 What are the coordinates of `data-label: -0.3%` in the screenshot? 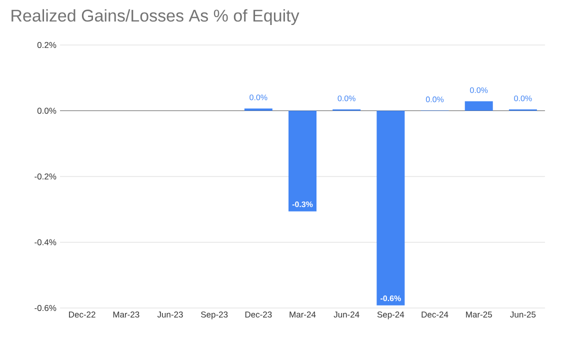 It's located at (302, 204).